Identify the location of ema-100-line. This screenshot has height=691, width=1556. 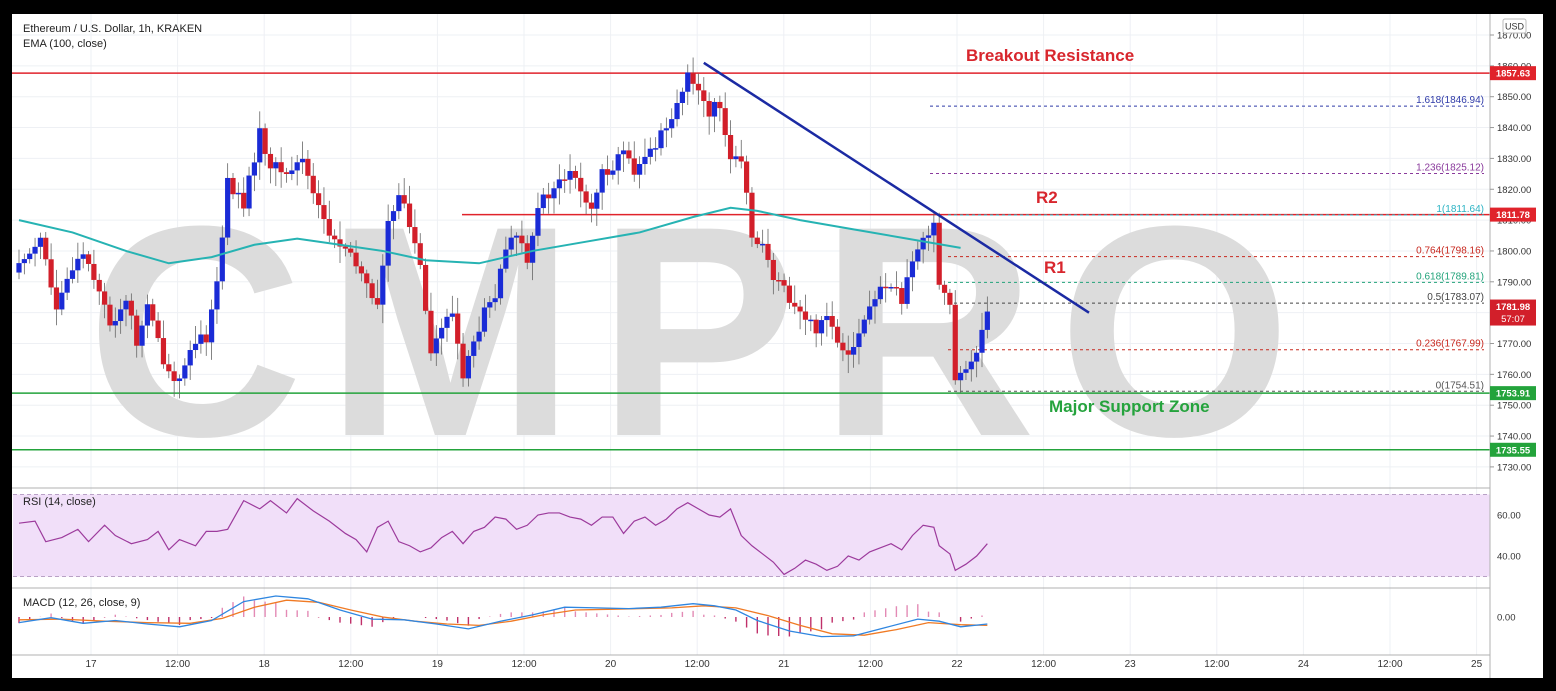
(489, 235).